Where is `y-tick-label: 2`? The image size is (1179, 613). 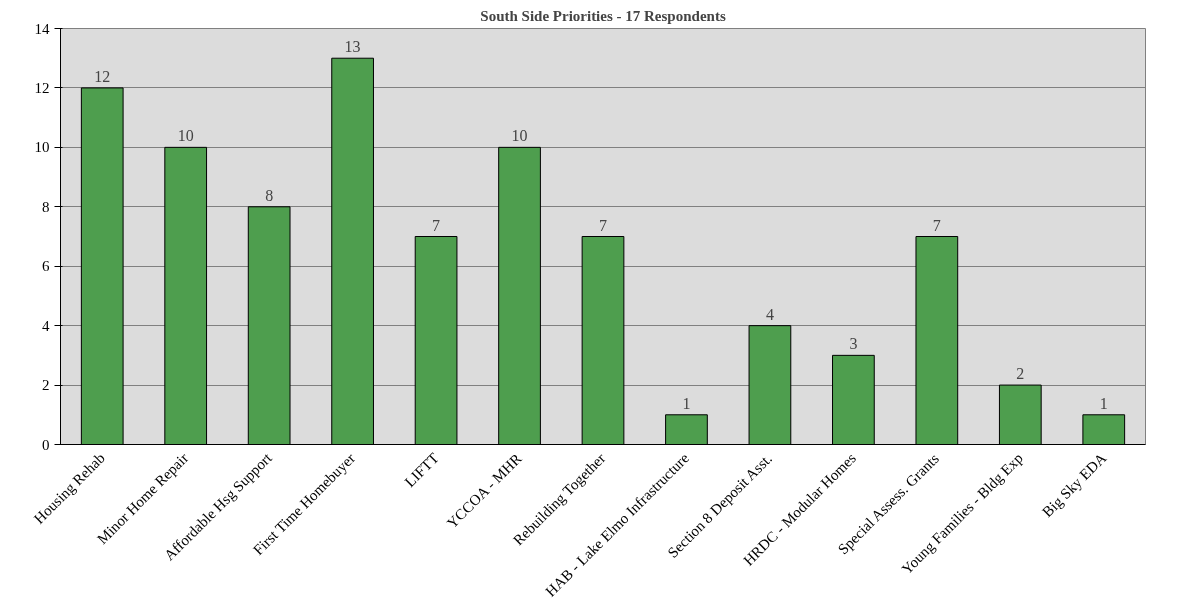 y-tick-label: 2 is located at coordinates (46, 385).